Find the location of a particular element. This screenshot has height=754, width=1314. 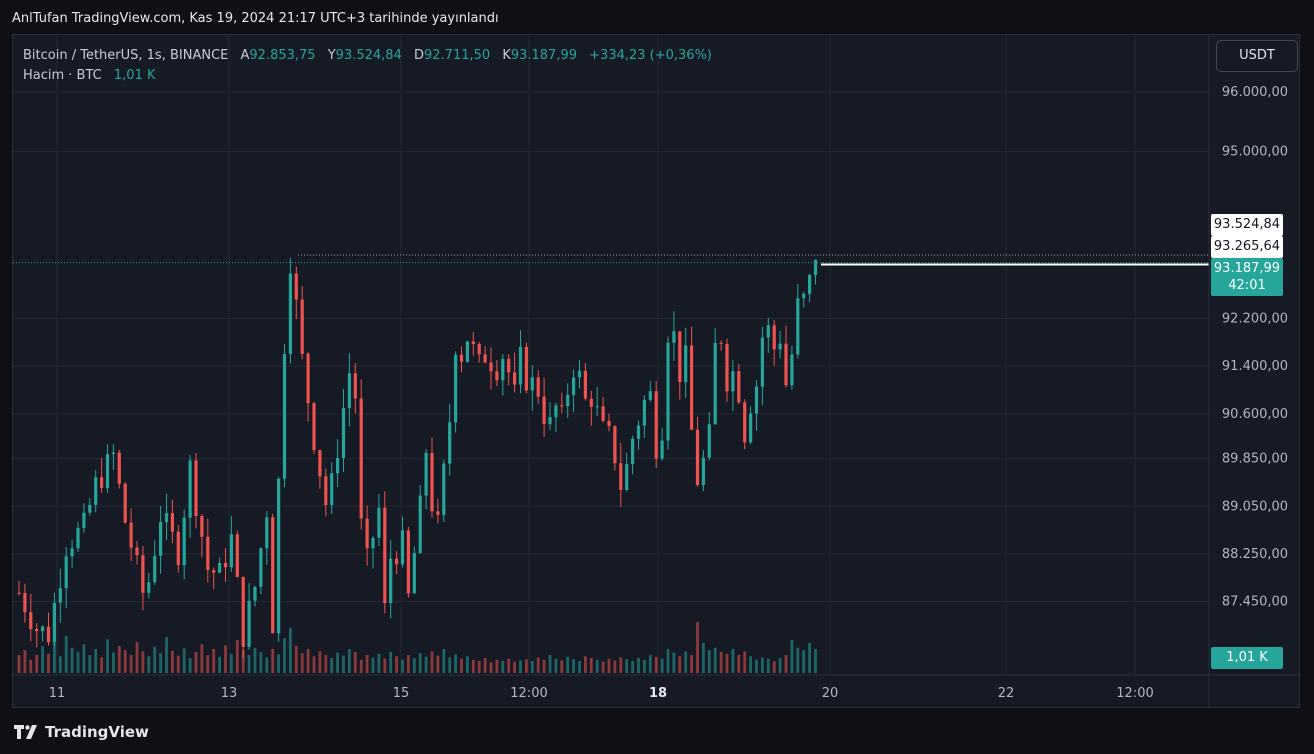

y-tick-label: 89.850,00 is located at coordinates (1255, 459).